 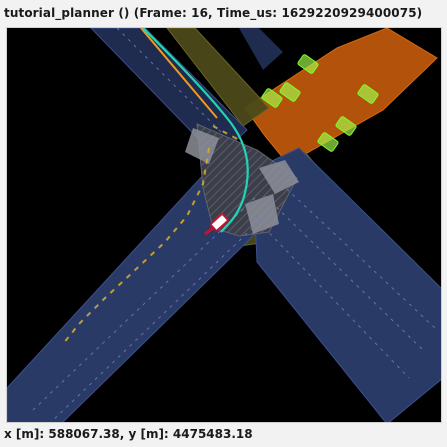 I want to click on cursor-coordinates: x [m]: 588067.38, y [m]: 4475483.18, so click(x=128, y=434).